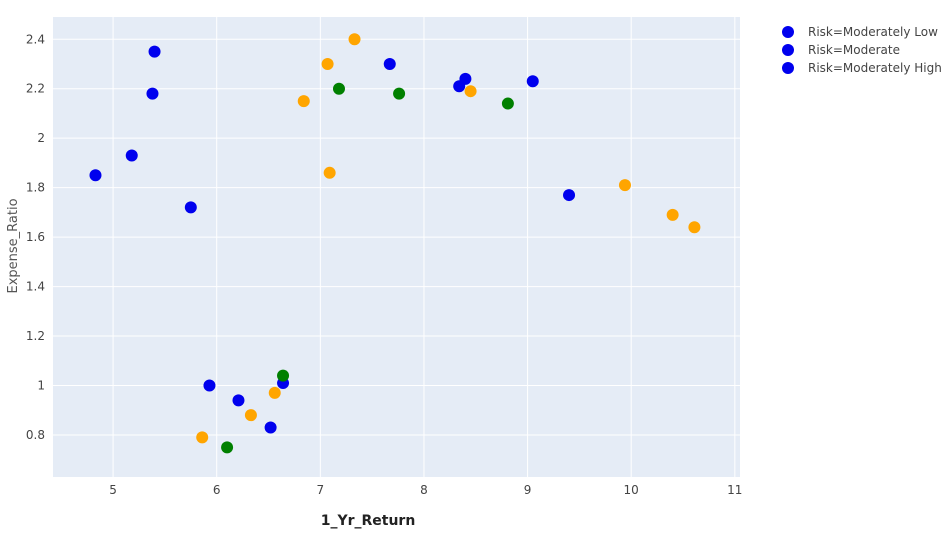  What do you see at coordinates (321, 490) in the screenshot?
I see `x-tick-label: 7` at bounding box center [321, 490].